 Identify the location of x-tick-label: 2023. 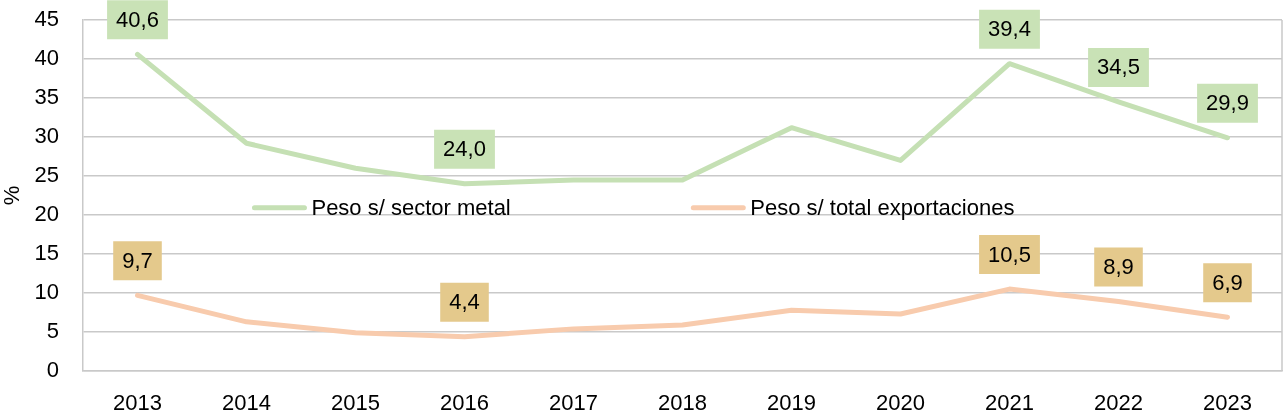
(1227, 403).